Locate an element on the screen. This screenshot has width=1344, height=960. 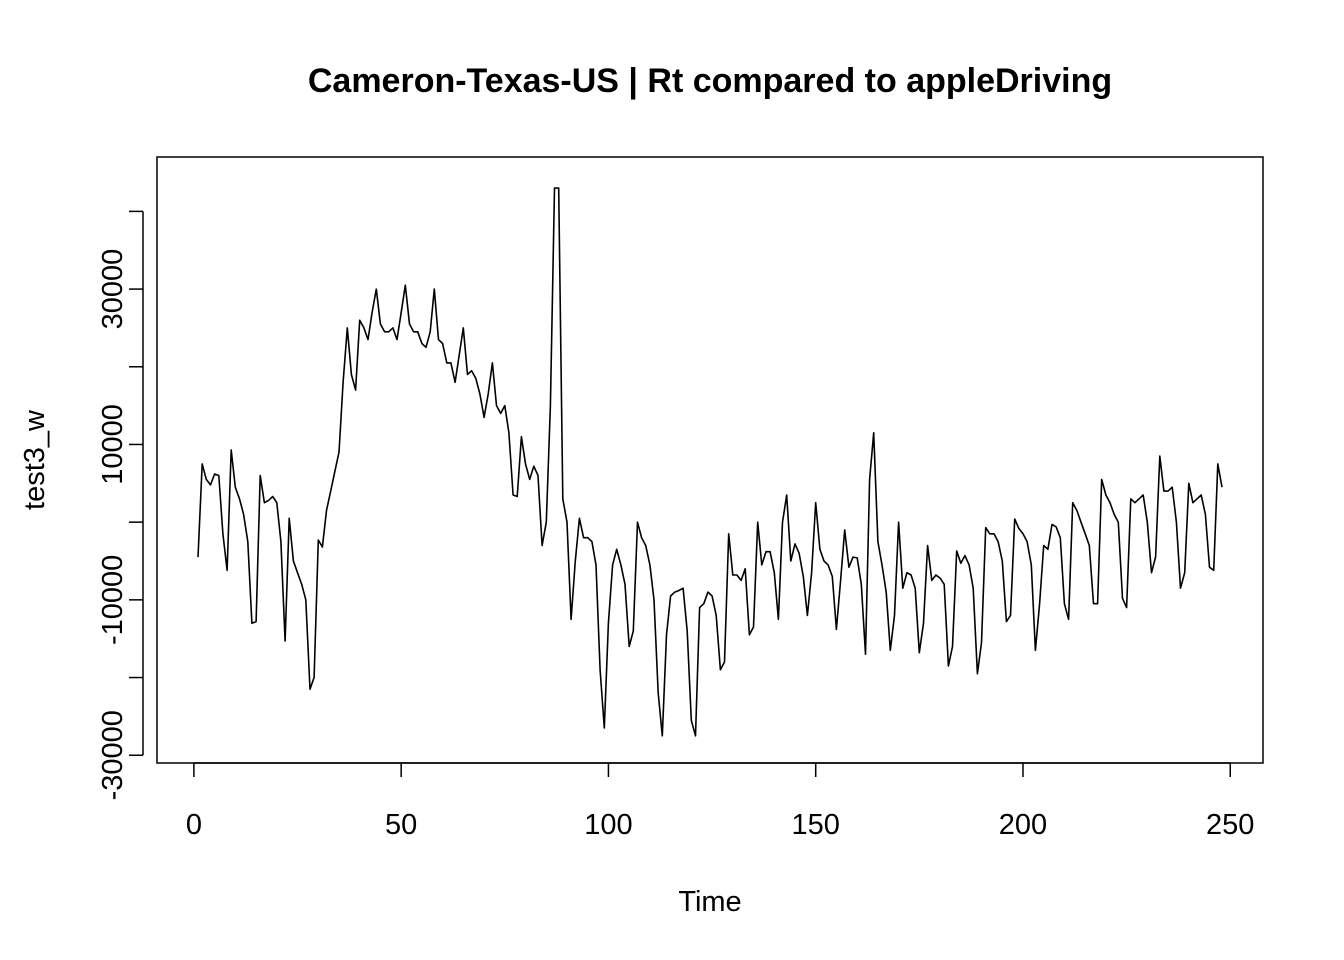
x-axis-label: Time is located at coordinates (709, 902).